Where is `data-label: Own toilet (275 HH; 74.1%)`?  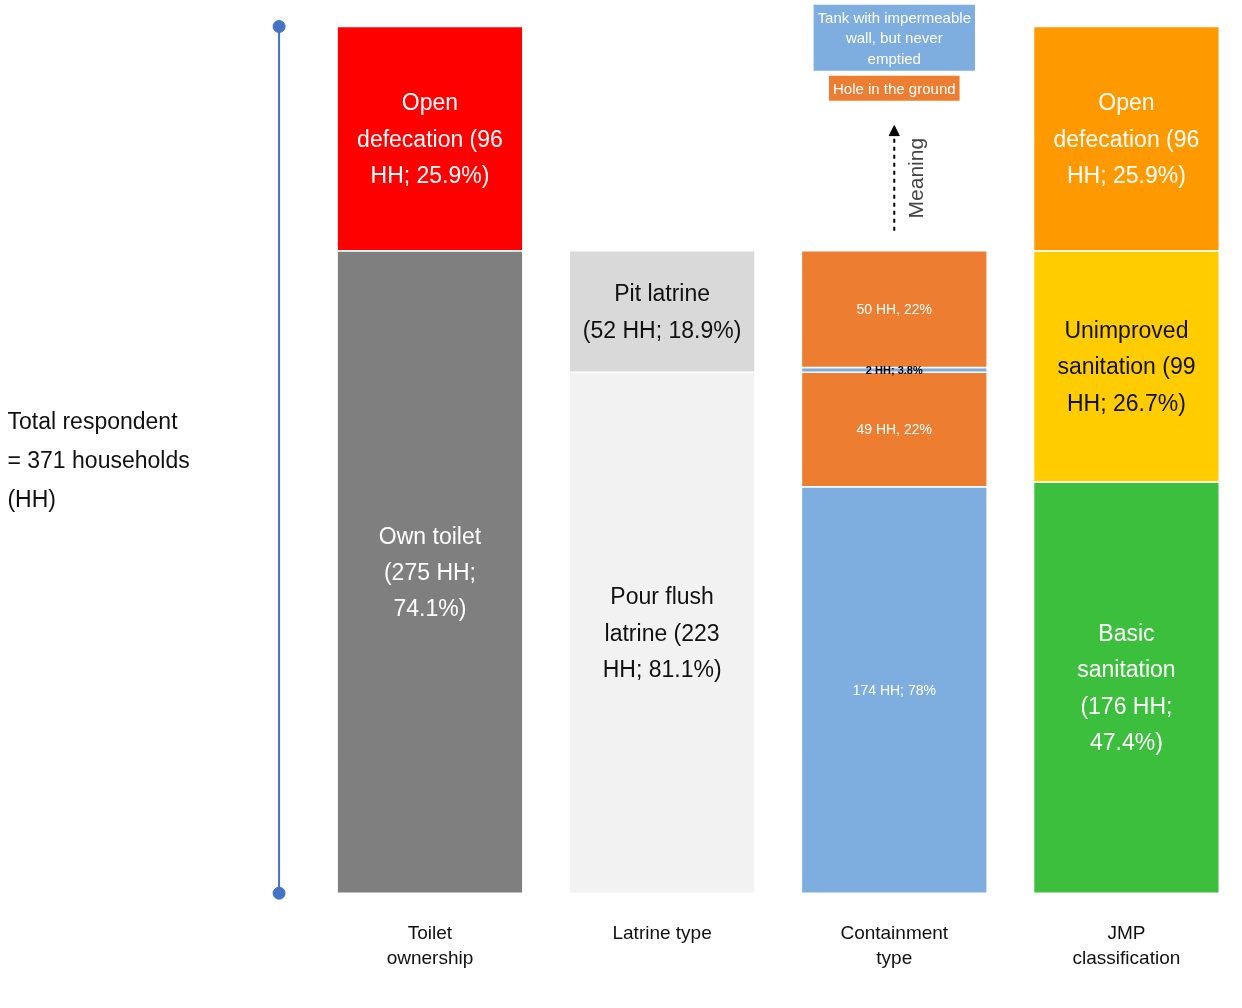
data-label: Own toilet (275 HH; 74.1%) is located at coordinates (430, 572).